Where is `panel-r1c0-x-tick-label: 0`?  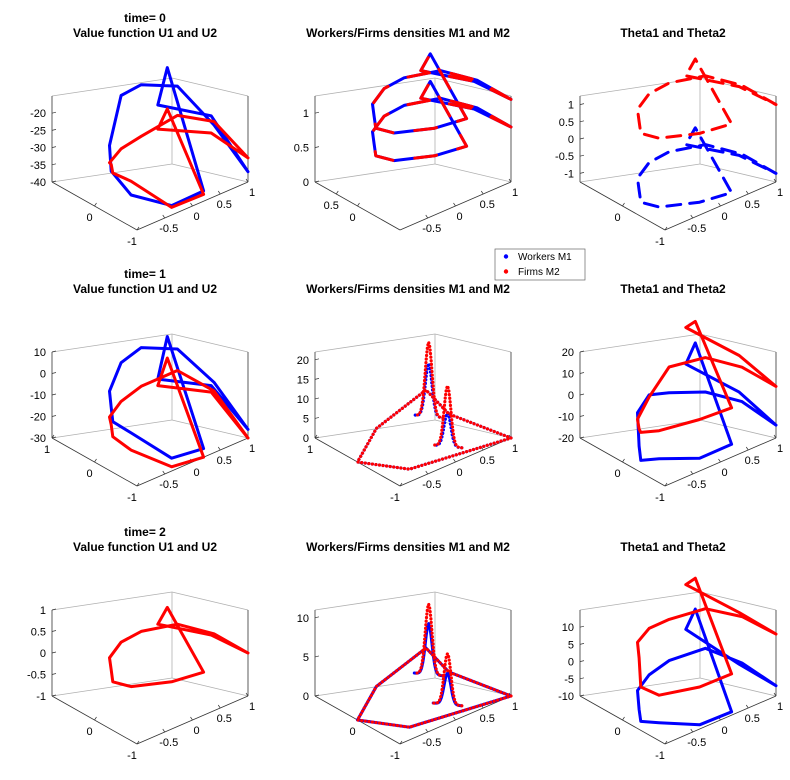
panel-r1c0-x-tick-label: 0 is located at coordinates (89, 474).